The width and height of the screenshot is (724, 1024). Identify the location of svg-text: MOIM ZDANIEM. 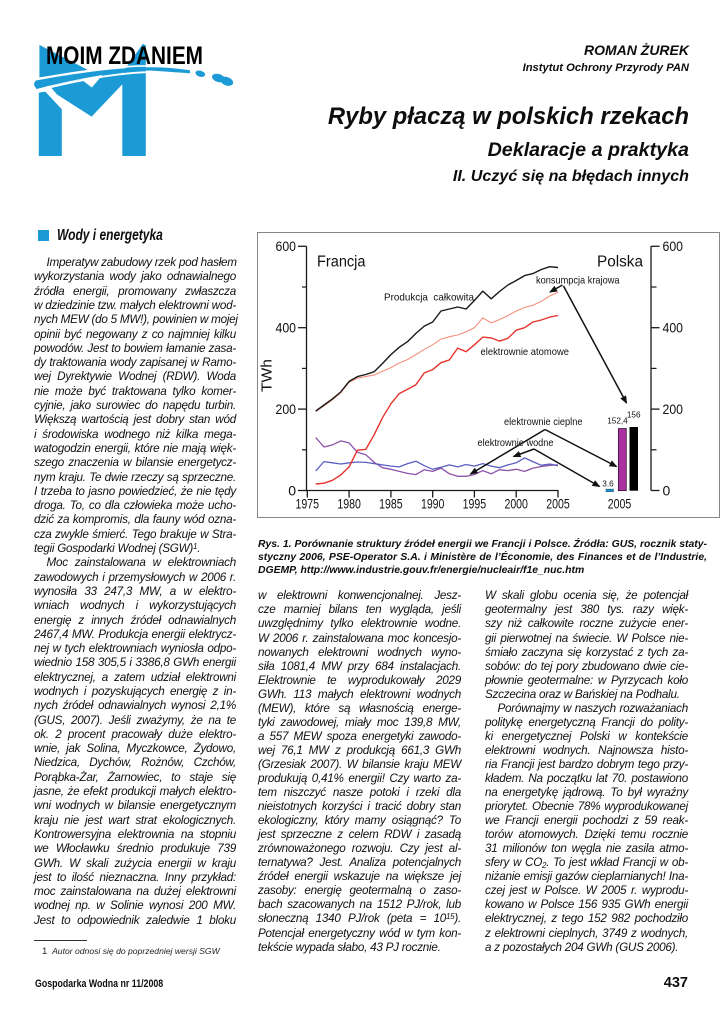
(124, 56).